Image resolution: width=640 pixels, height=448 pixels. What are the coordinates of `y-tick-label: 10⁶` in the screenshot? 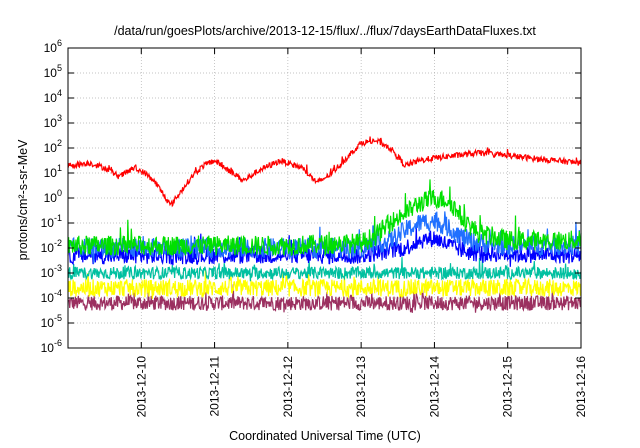 It's located at (53, 46).